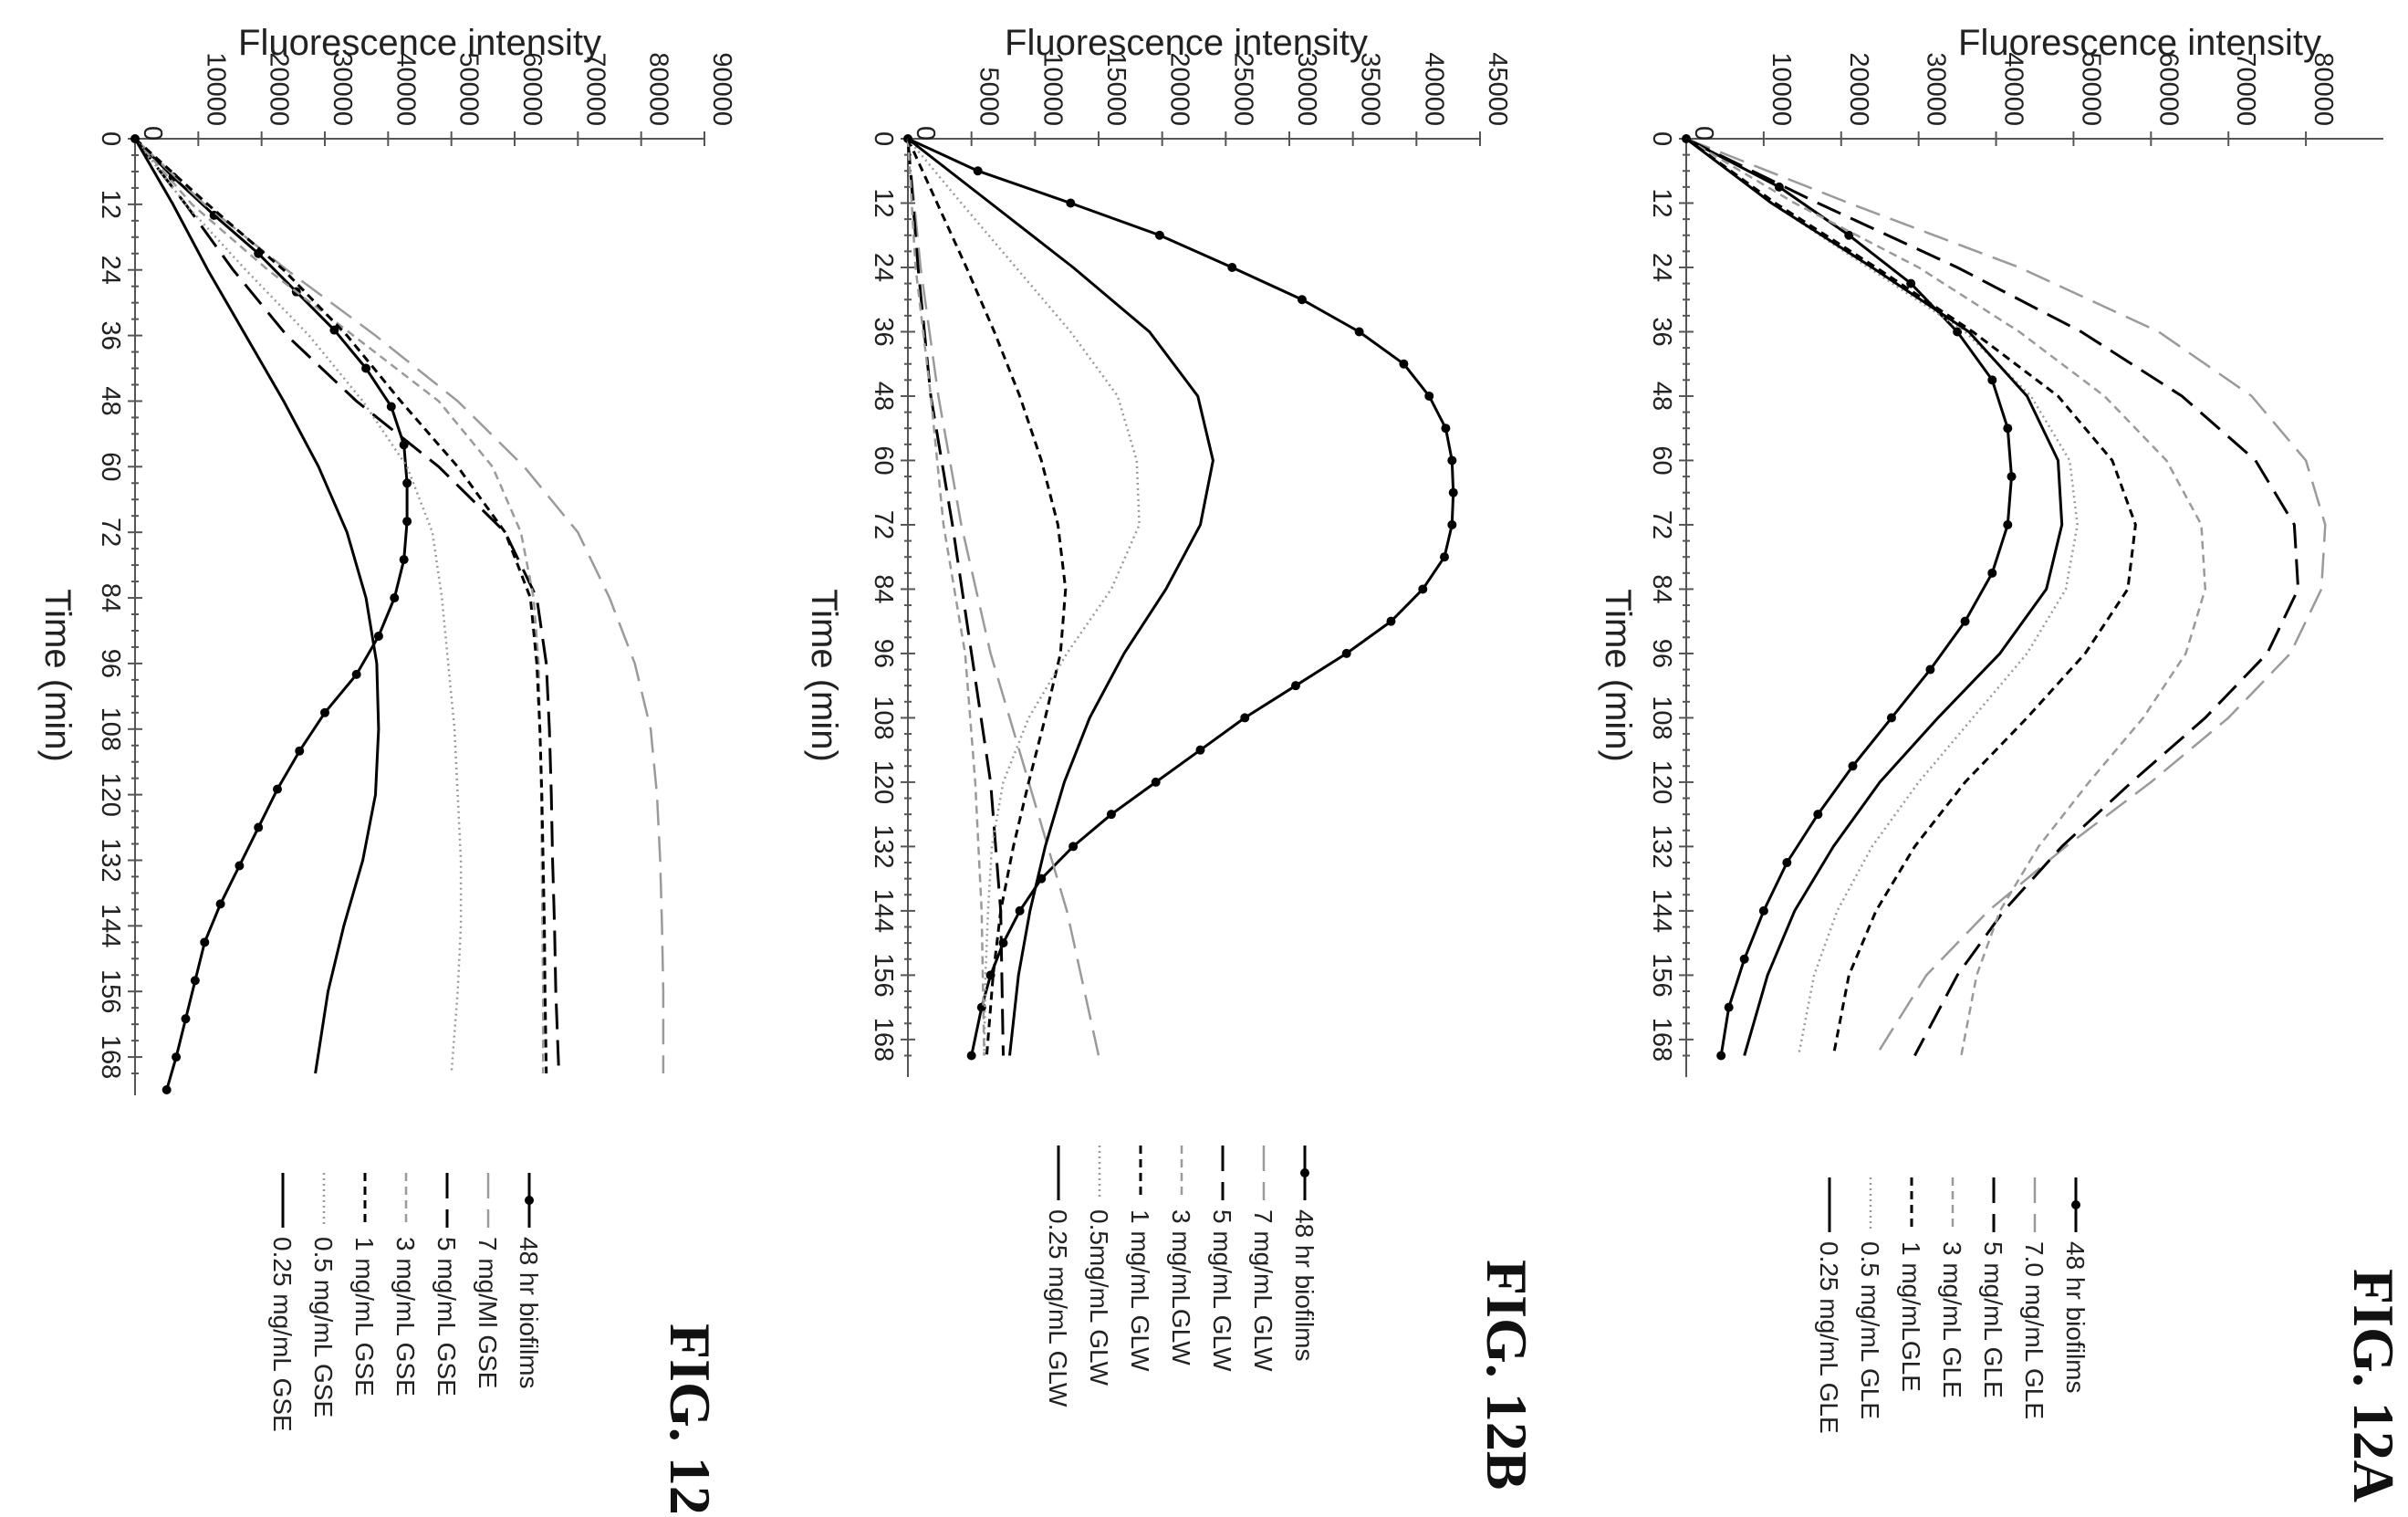  What do you see at coordinates (1661, 782) in the screenshot?
I see `time-tick-label: 120` at bounding box center [1661, 782].